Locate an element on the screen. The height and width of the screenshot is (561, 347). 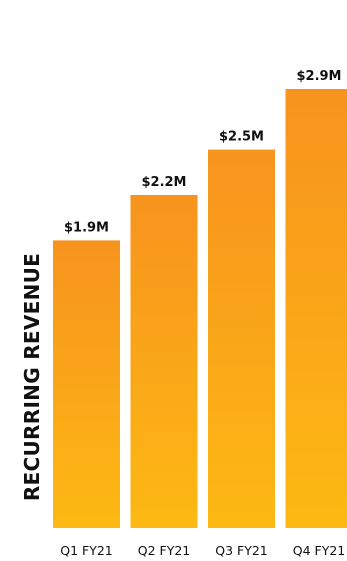
data-label-2: $2.2M is located at coordinates (163, 182).